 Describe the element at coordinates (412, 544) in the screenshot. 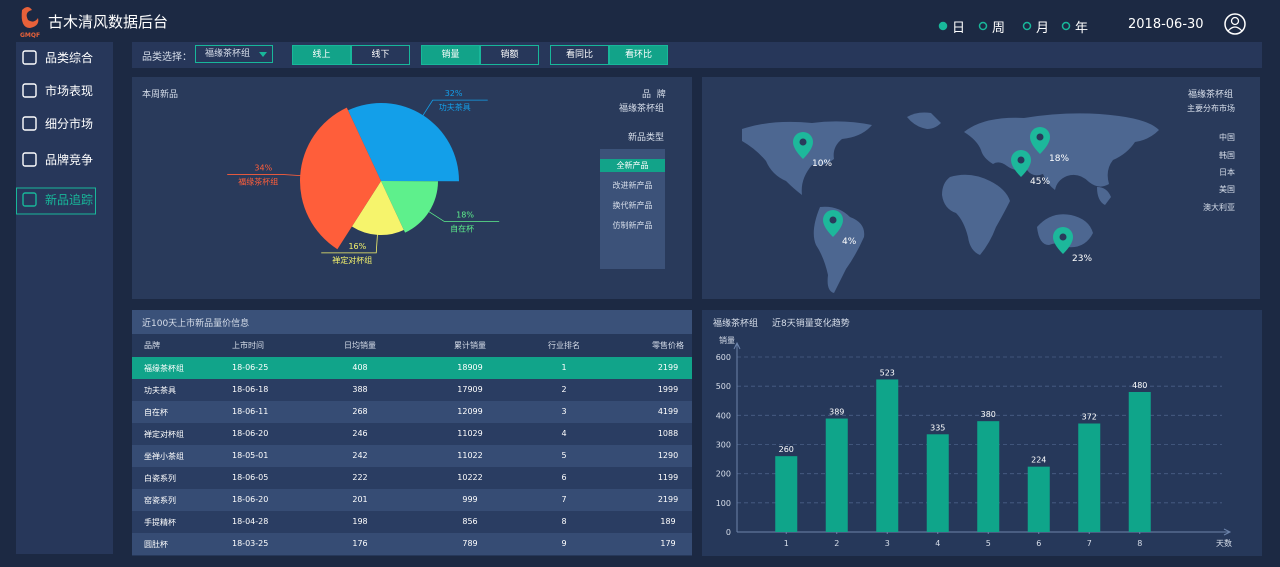

I see `table-row: 圆肚杯 18-03-25 176 789 9 179` at that location.